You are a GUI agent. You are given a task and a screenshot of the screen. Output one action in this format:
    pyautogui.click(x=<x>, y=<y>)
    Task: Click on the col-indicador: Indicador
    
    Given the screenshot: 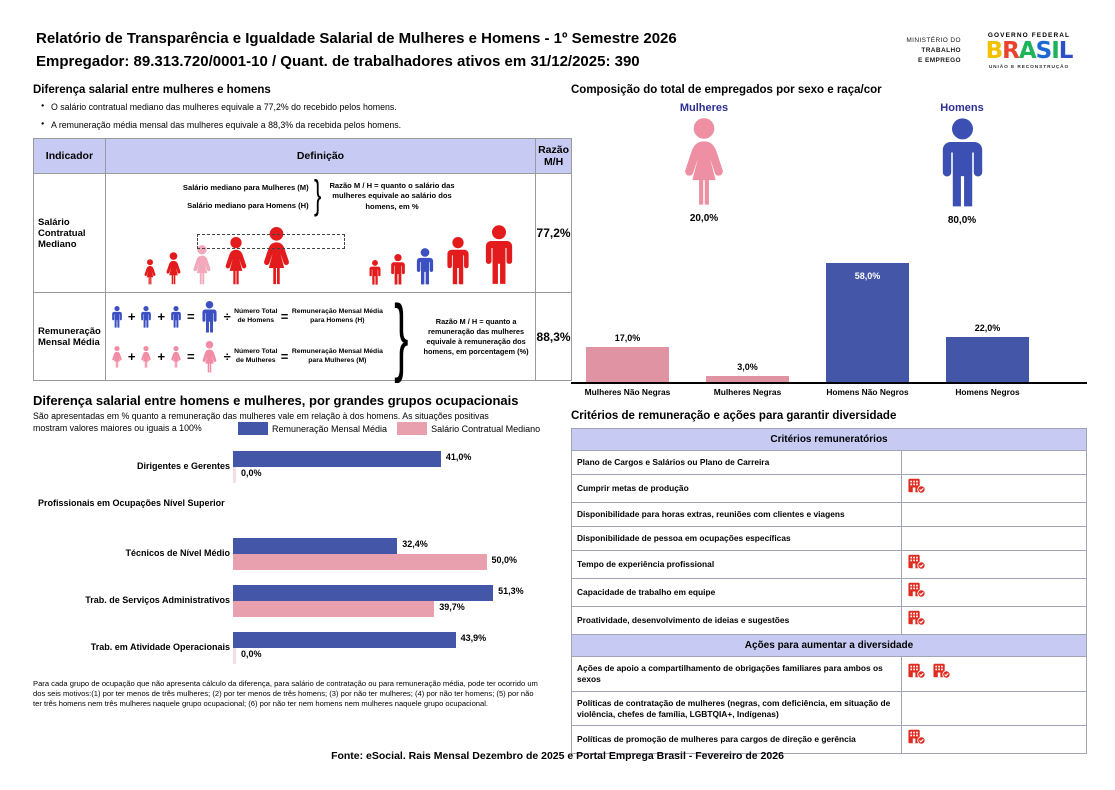 What is the action you would take?
    pyautogui.click(x=69, y=156)
    